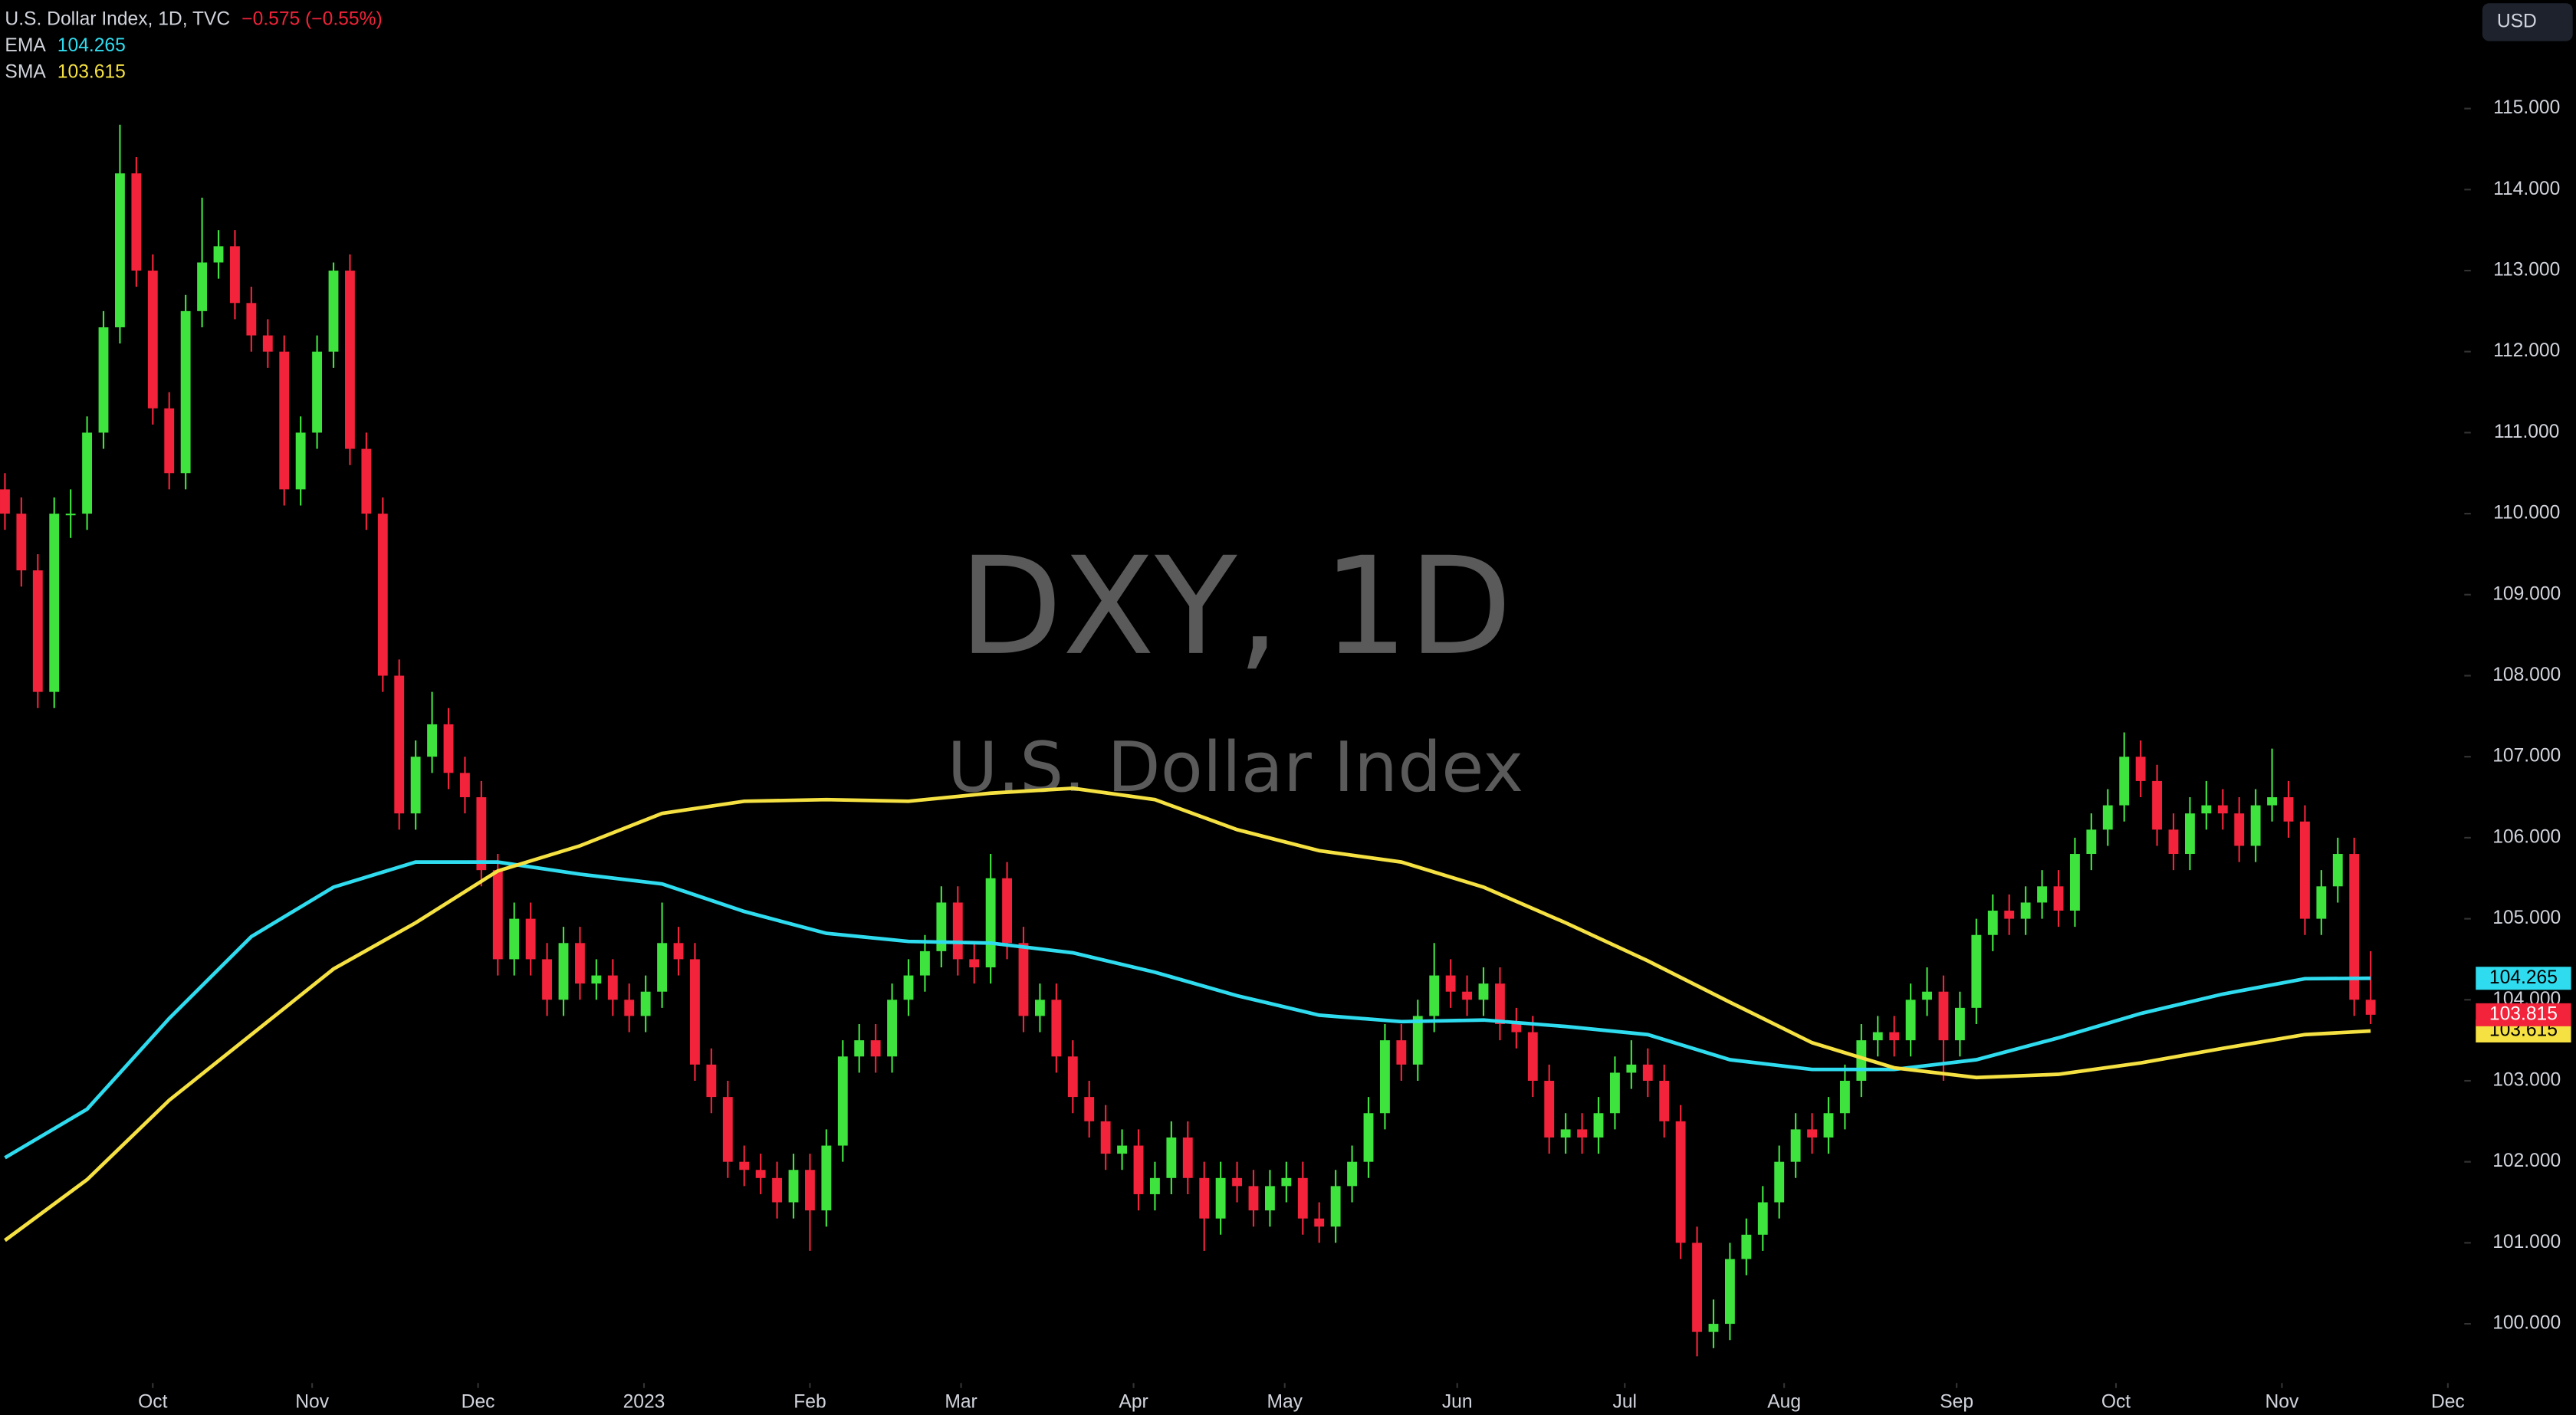  Describe the element at coordinates (92, 71) in the screenshot. I see `legend-value: 103.615` at that location.